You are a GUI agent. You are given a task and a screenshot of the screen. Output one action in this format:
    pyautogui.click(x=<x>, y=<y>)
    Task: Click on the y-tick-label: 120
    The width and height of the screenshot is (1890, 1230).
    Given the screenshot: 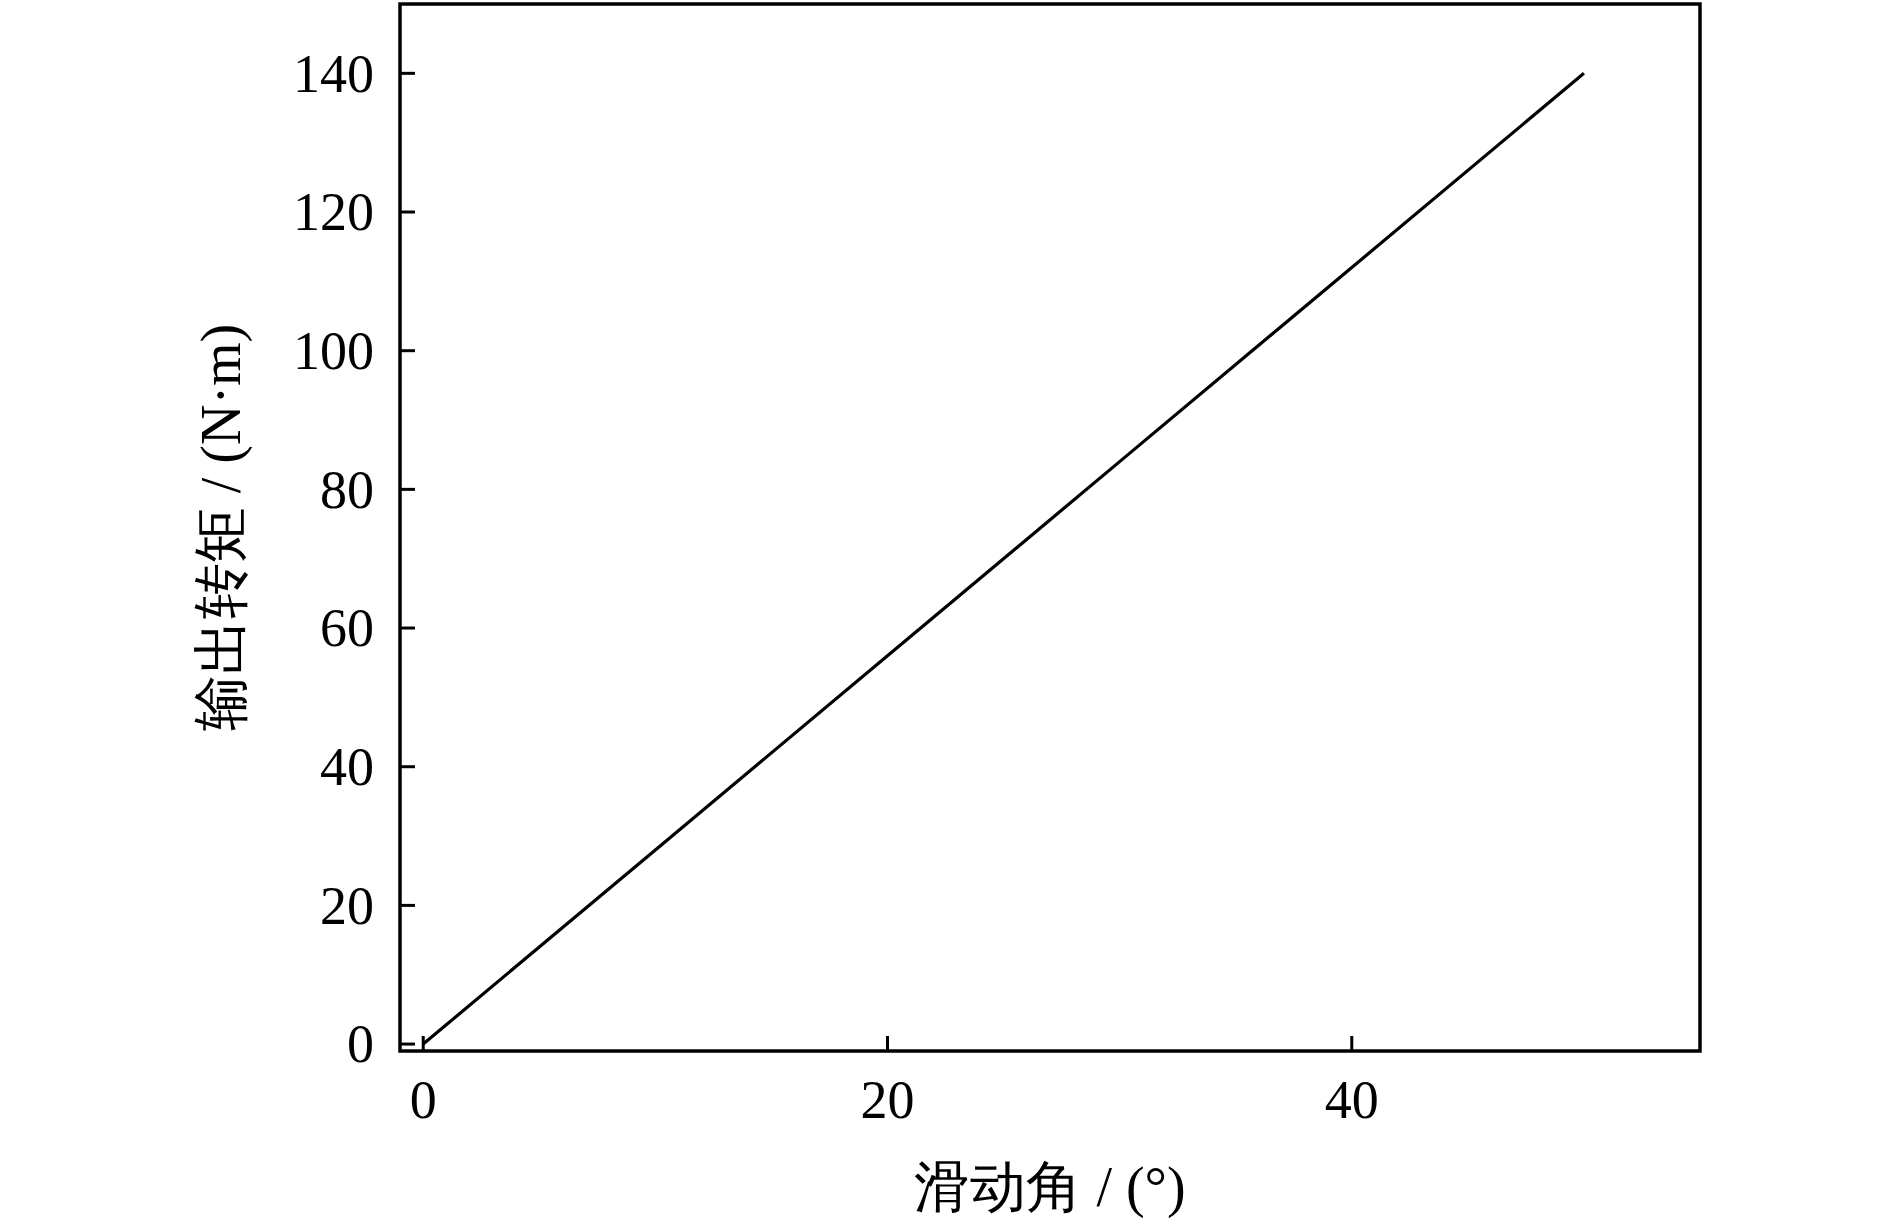 What is the action you would take?
    pyautogui.click(x=333, y=212)
    